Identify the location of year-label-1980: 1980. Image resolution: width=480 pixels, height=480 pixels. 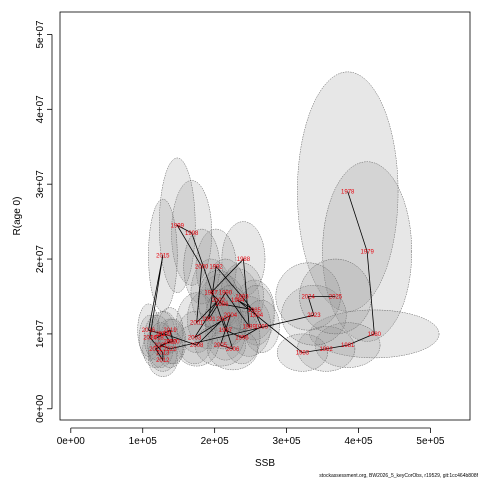
(375, 335).